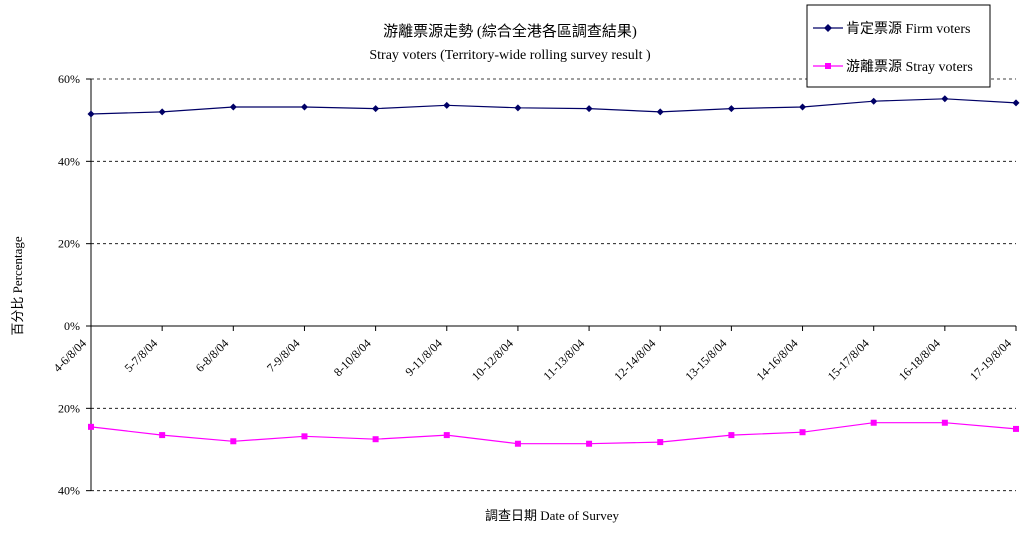 The image size is (1020, 533). I want to click on y-tick-labels: 60% 40% 20% 0% 20% 40%, so click(69, 285).